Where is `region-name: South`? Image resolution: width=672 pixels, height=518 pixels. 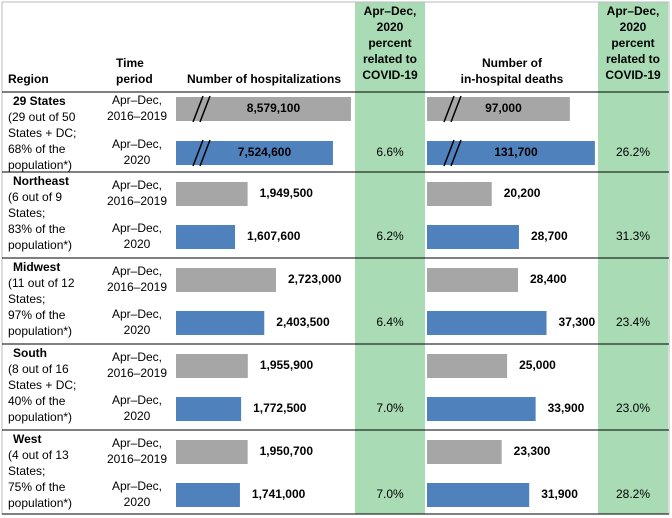 region-name: South is located at coordinates (30, 353).